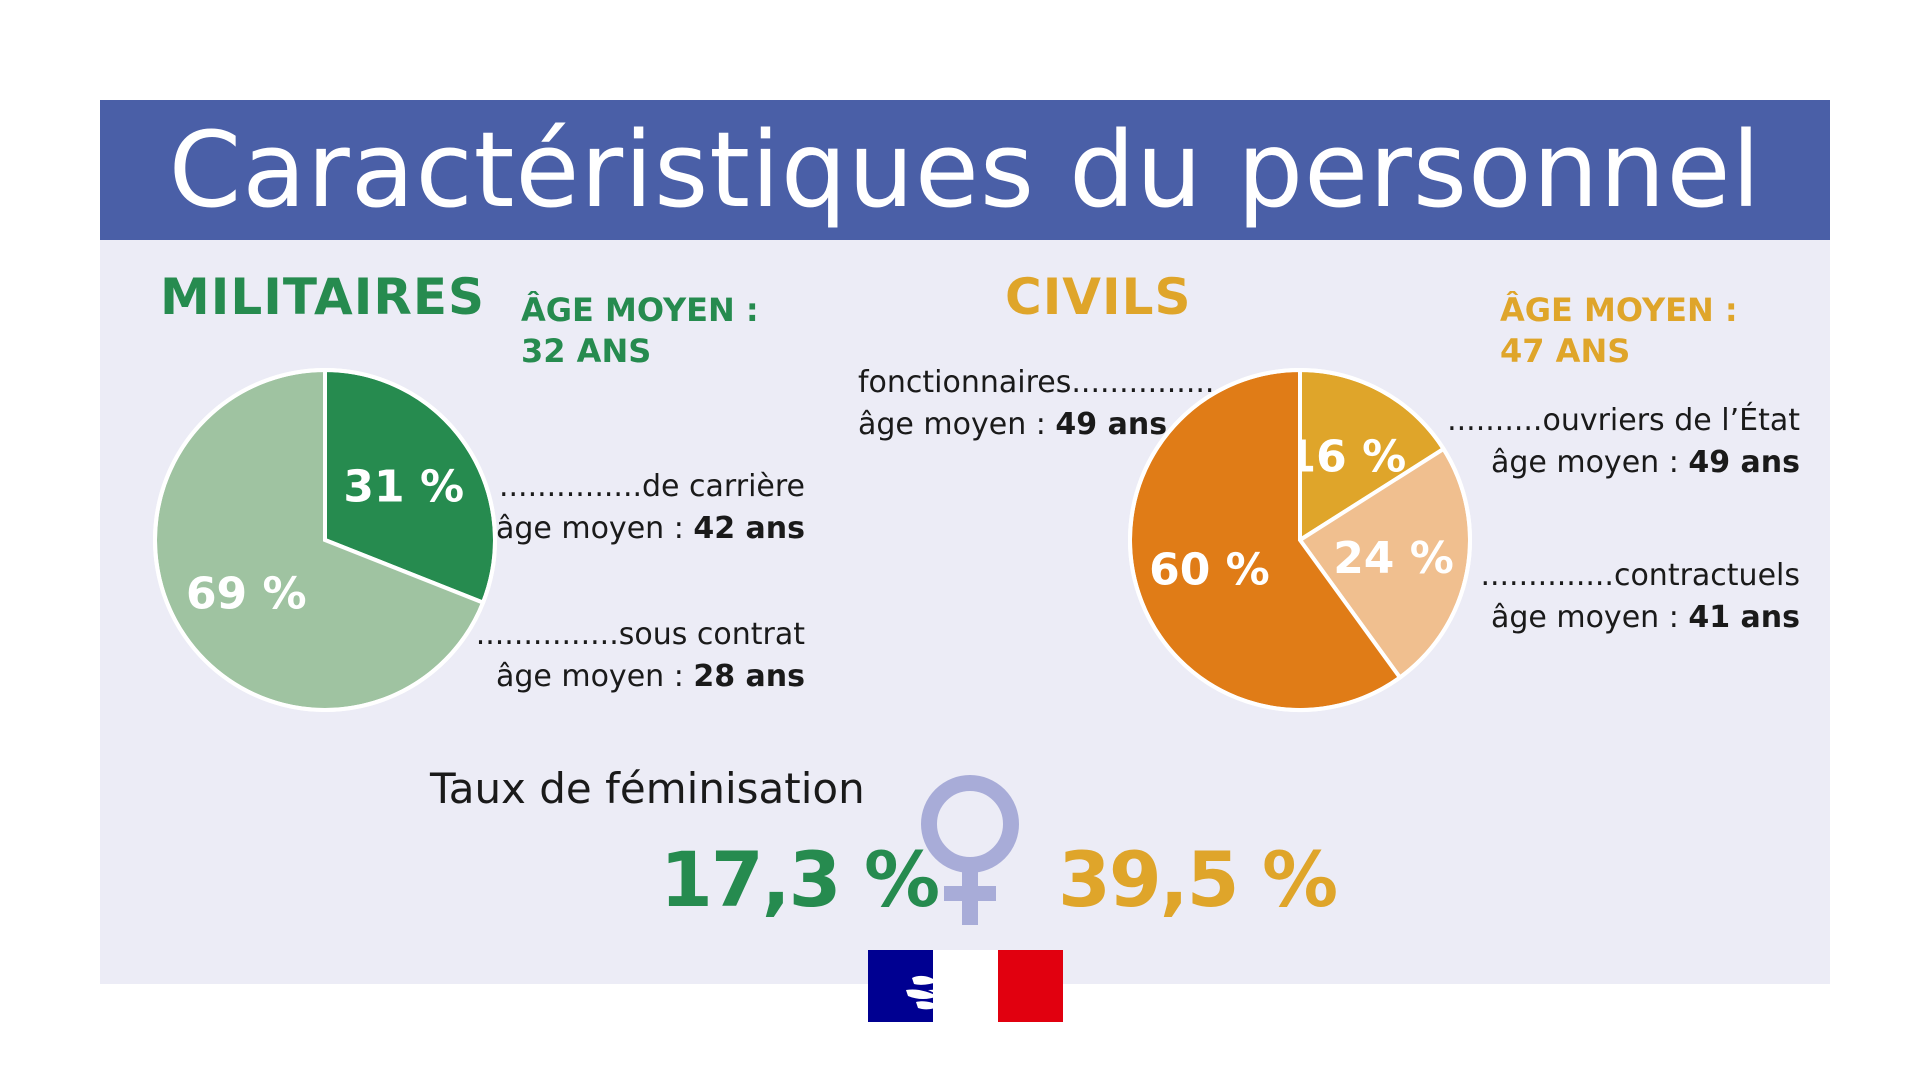  I want to click on militaires-pie-outline, so click(325, 540).